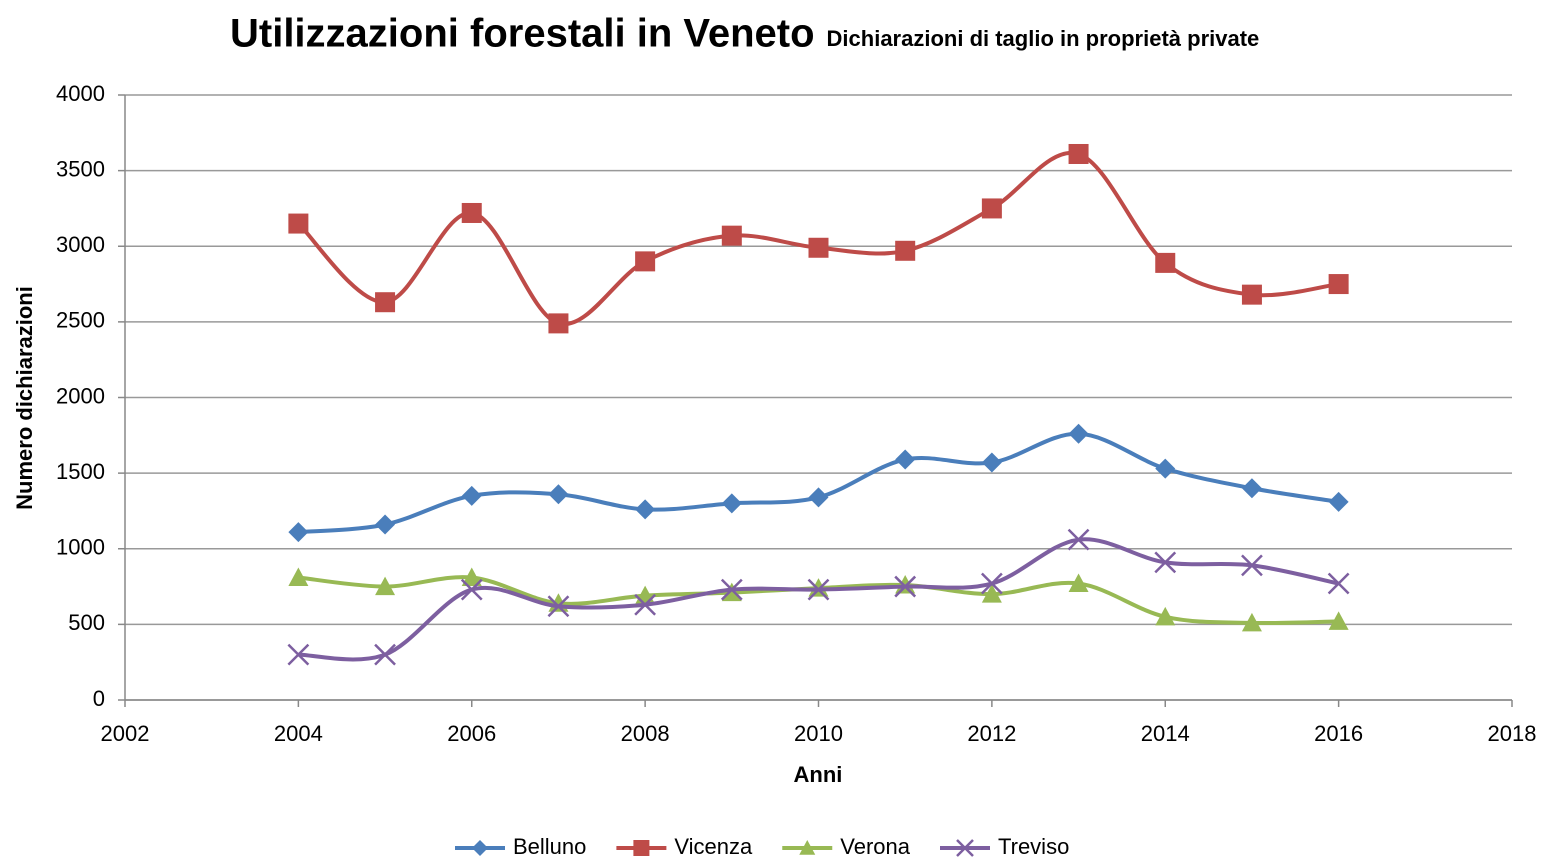 Image resolution: width=1542 pixels, height=860 pixels. I want to click on x-tick-label: 2008, so click(645, 733).